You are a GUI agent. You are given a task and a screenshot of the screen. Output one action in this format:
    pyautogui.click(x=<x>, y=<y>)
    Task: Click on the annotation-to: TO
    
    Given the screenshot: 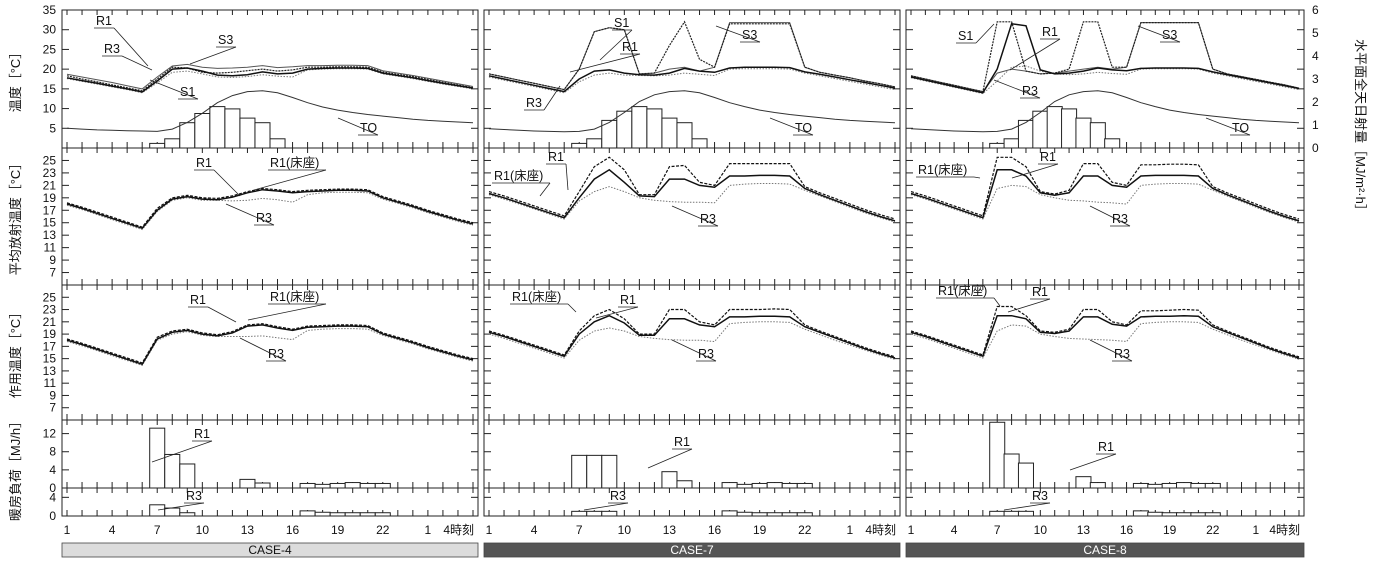 What is the action you would take?
    pyautogui.click(x=1240, y=128)
    